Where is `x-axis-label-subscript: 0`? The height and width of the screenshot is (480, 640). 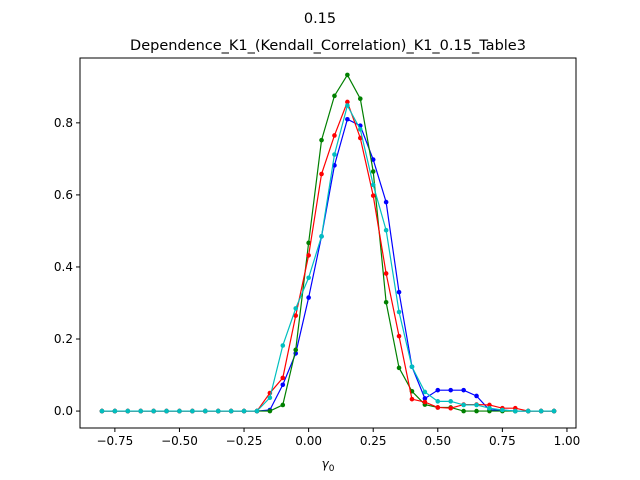
x-axis-label-subscript: 0 is located at coordinates (332, 469).